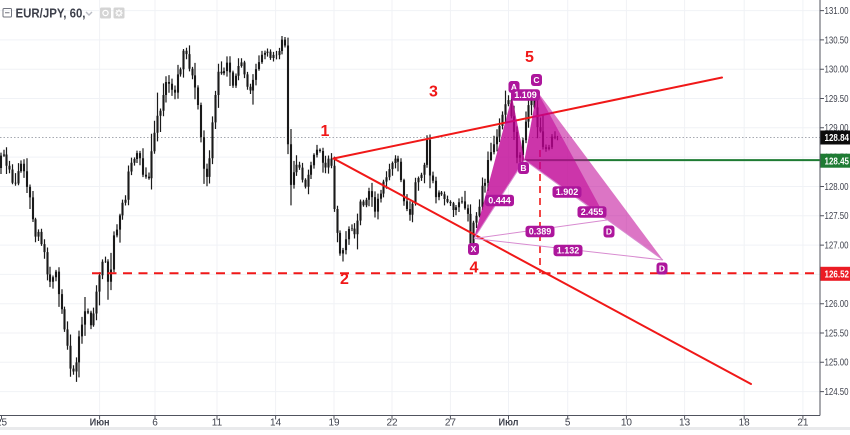 This screenshot has width=850, height=435. I want to click on svg-text: 130.50, so click(837, 40).